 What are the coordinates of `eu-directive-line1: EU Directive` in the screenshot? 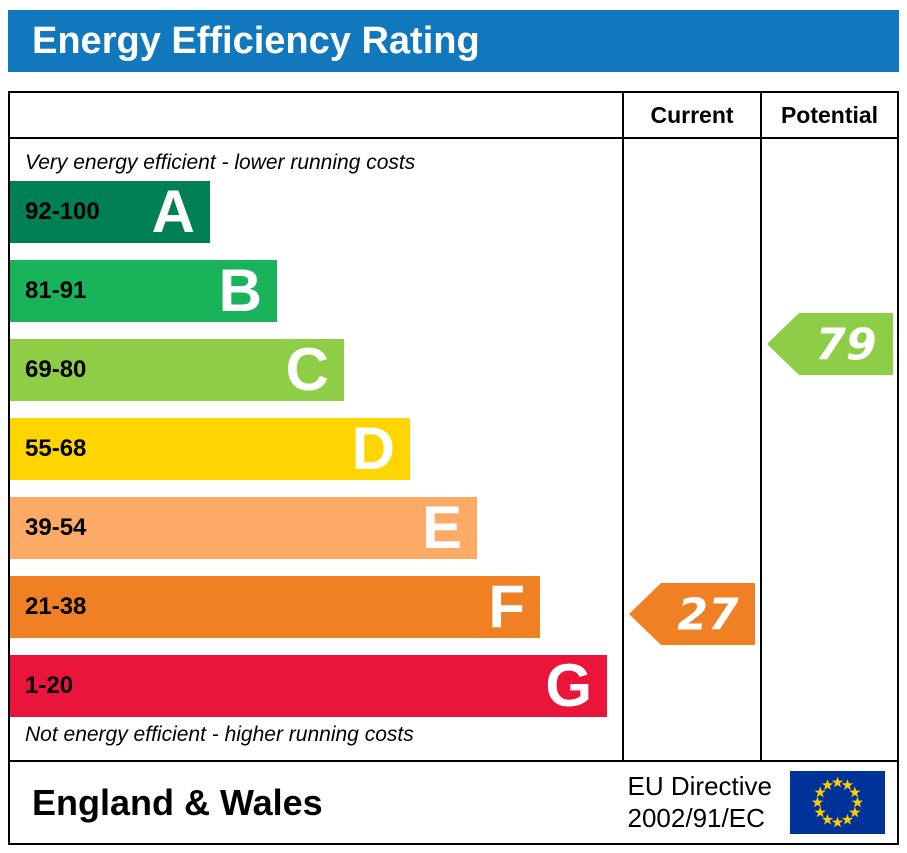 It's located at (699, 786).